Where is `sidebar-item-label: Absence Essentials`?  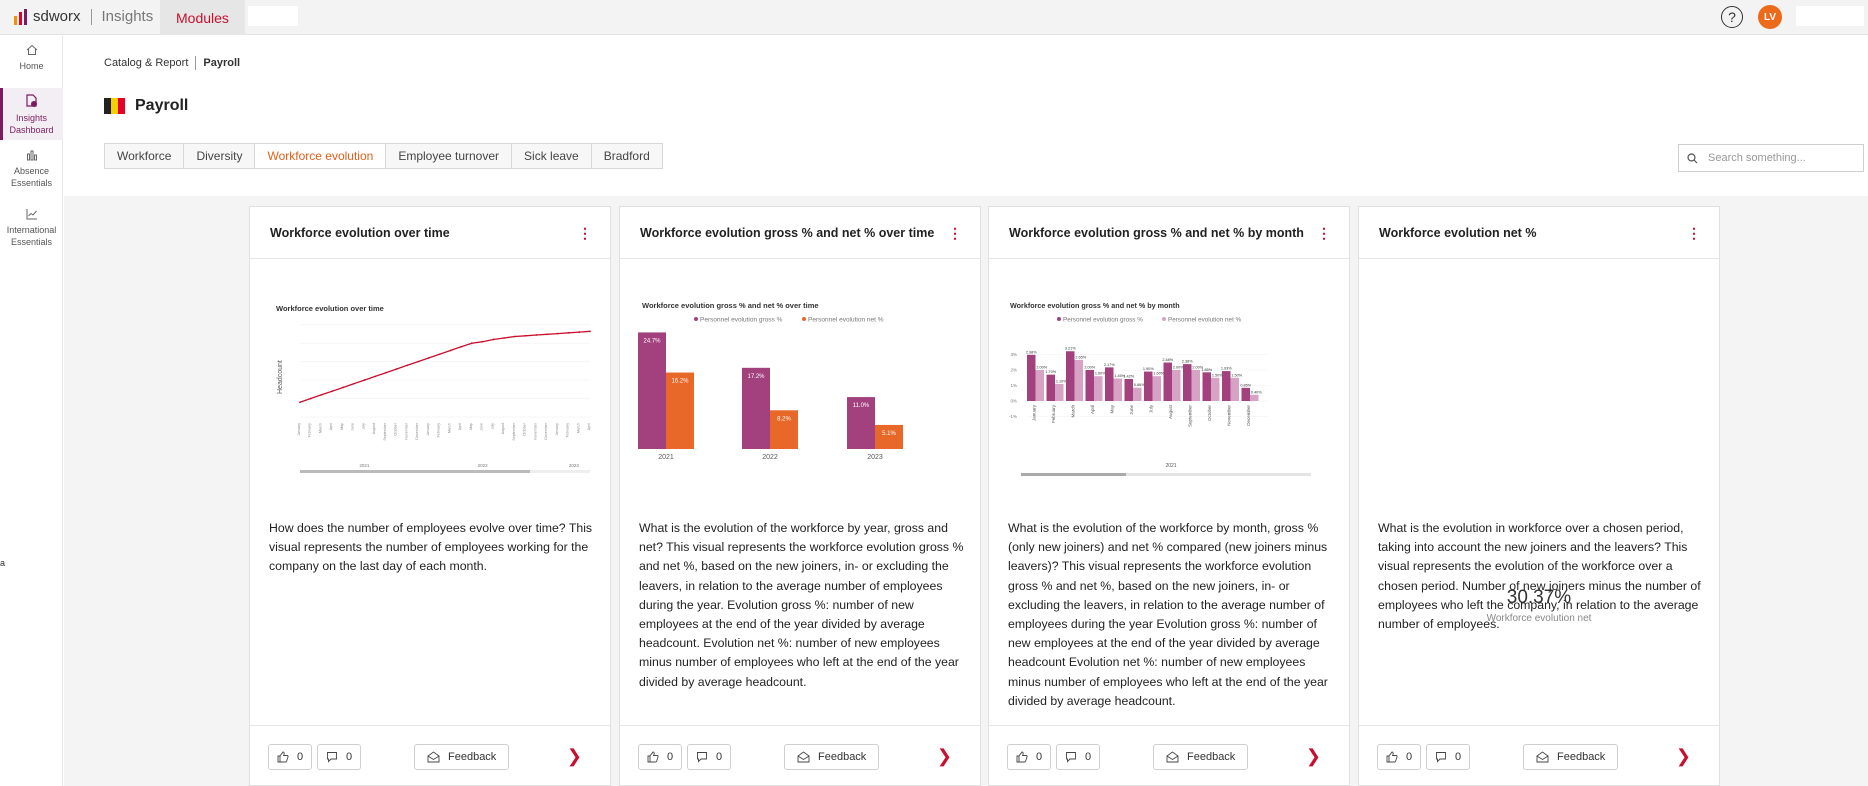 sidebar-item-label: Absence Essentials is located at coordinates (31, 177).